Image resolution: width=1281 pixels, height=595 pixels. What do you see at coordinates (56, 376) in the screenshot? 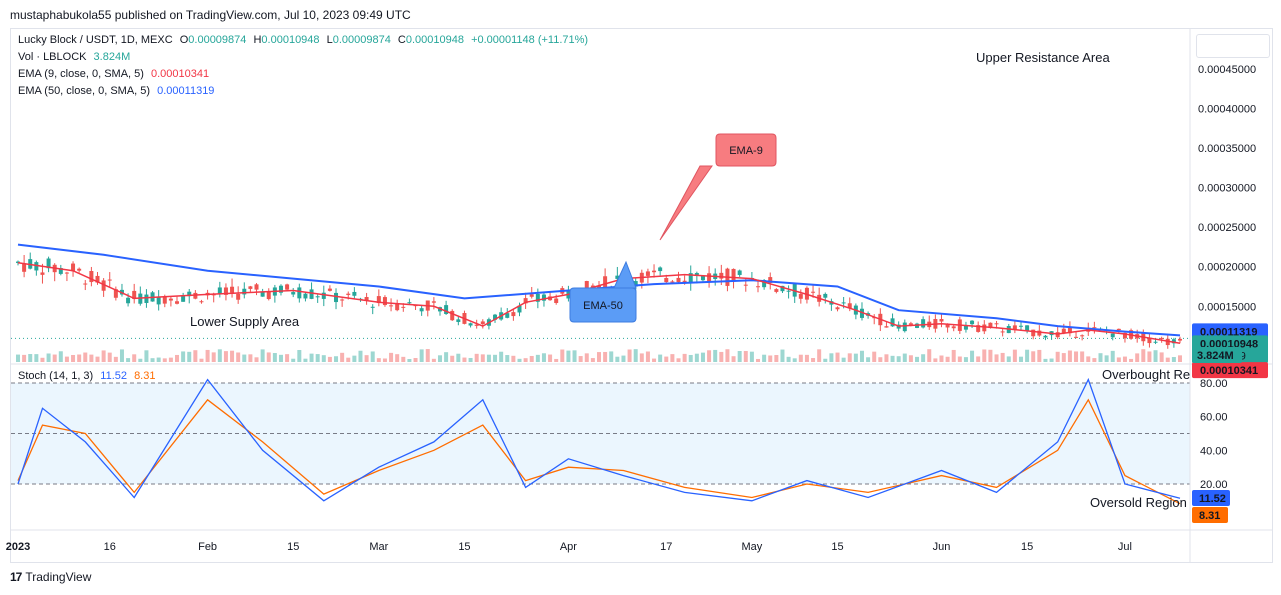
I see `stoch-label: Stoch (14, 1, 3)` at bounding box center [56, 376].